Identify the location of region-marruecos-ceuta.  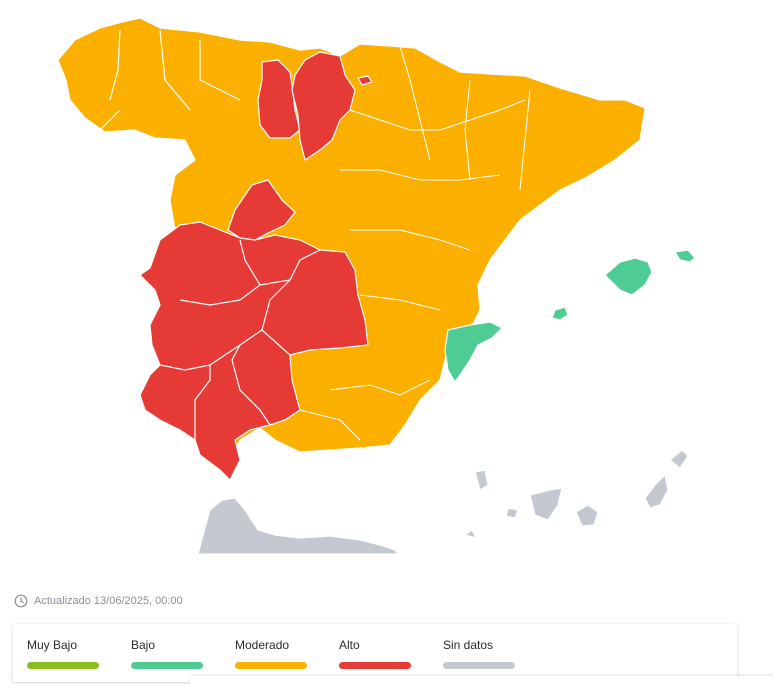
(298, 526).